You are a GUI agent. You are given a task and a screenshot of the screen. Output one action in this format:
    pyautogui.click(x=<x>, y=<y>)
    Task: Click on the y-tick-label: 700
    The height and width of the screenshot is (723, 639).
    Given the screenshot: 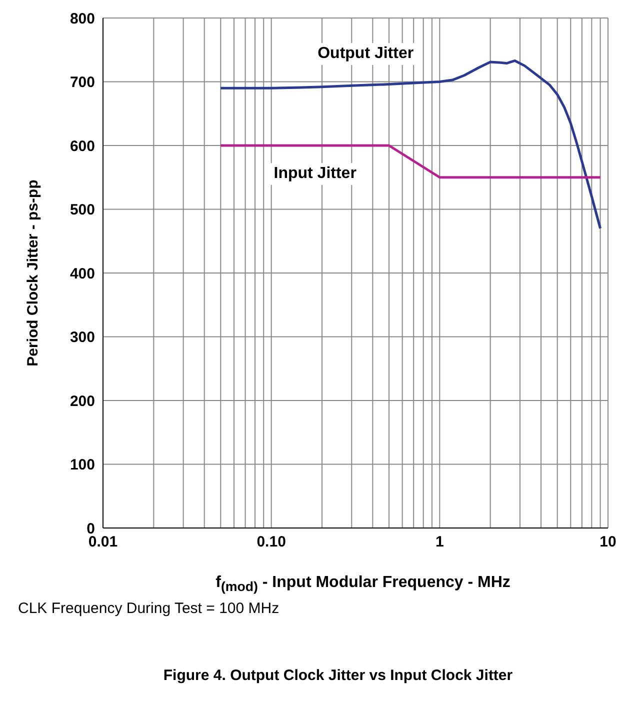 What is the action you would take?
    pyautogui.click(x=82, y=83)
    